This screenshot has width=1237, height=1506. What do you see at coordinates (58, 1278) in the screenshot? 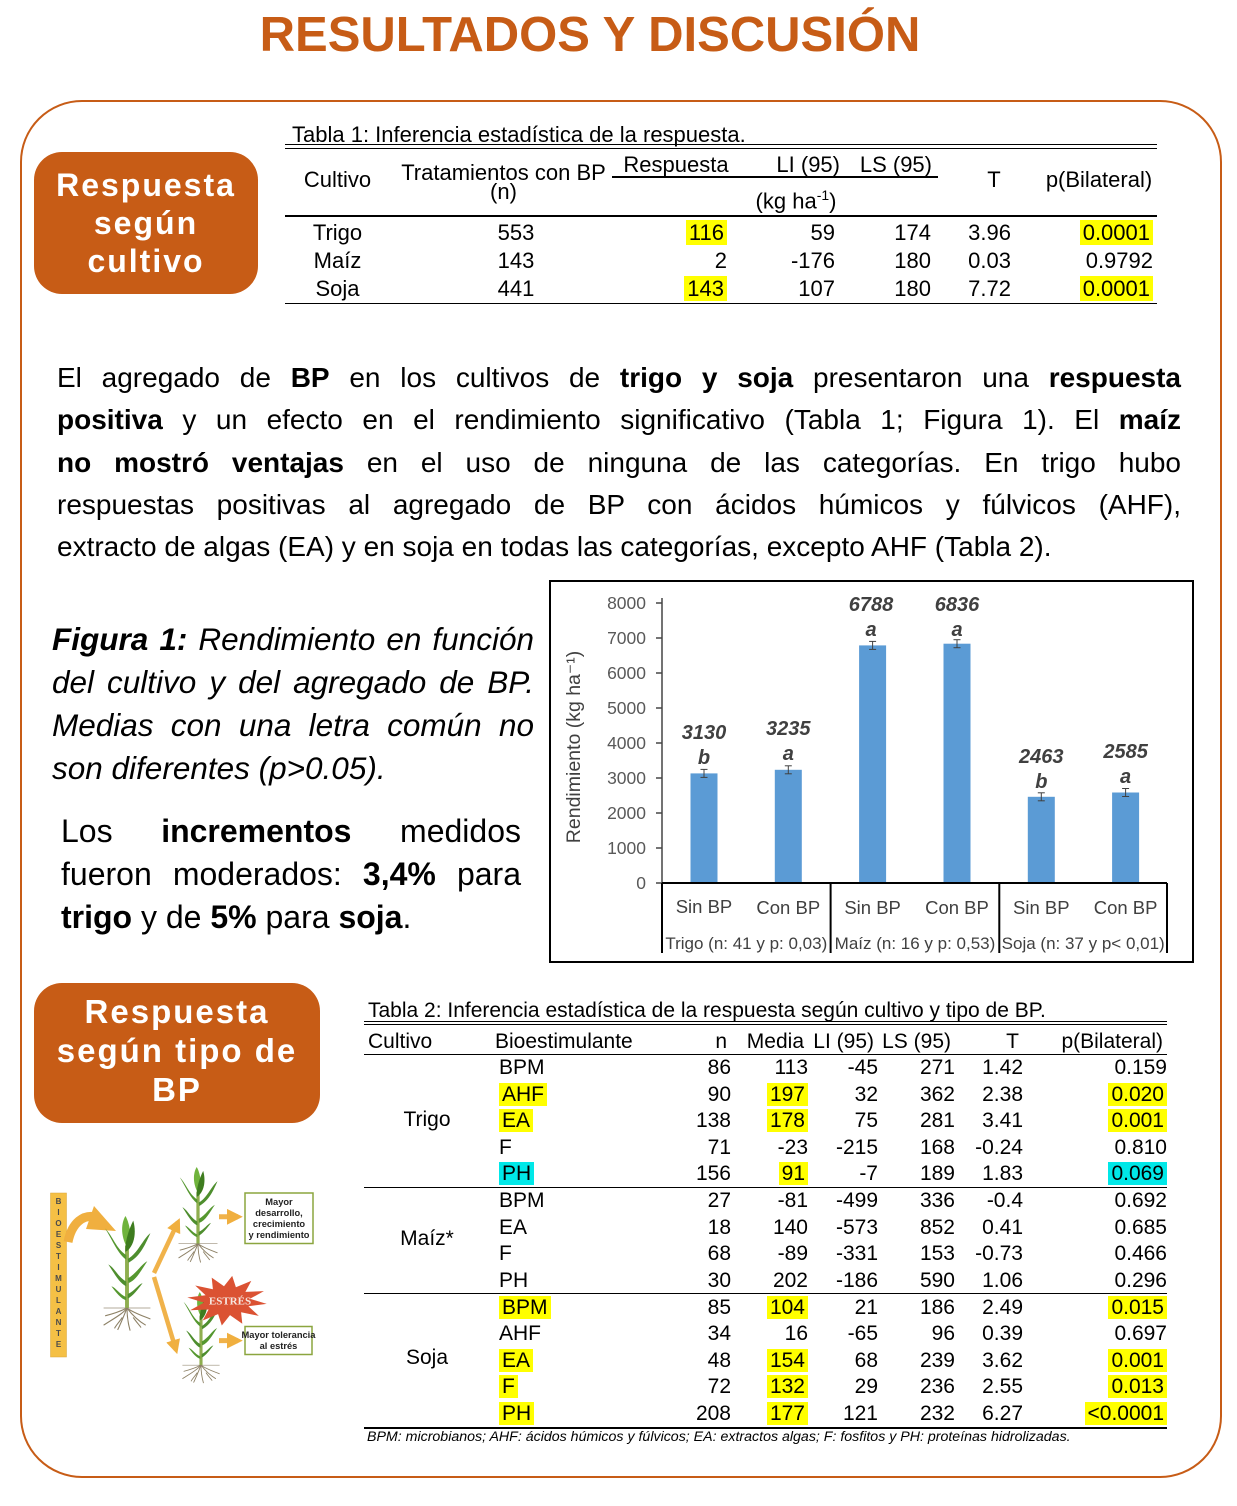
I see `svg-text: M` at bounding box center [58, 1278].